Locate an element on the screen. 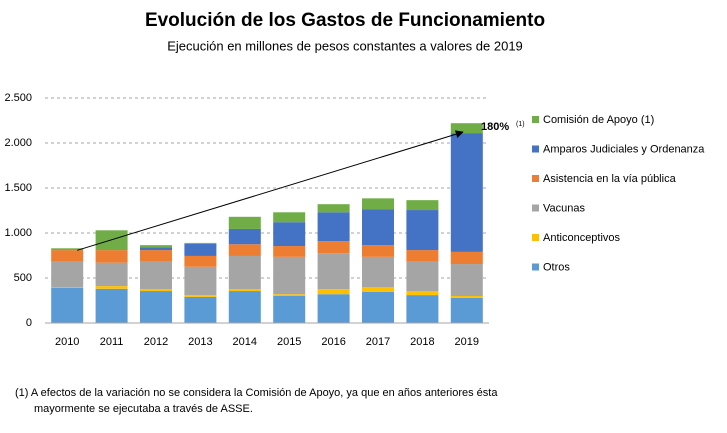 Image resolution: width=727 pixels, height=433 pixels. legend-label: Asistencia en la vía pública is located at coordinates (610, 179).